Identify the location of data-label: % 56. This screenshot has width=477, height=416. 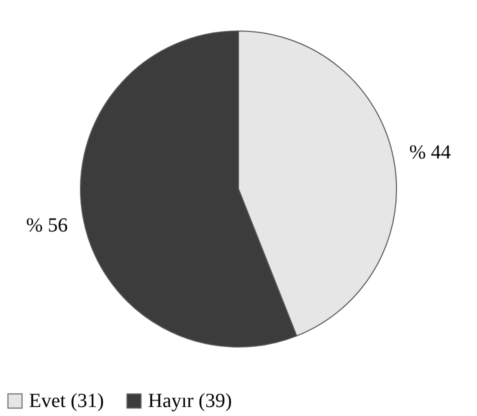
(47, 225).